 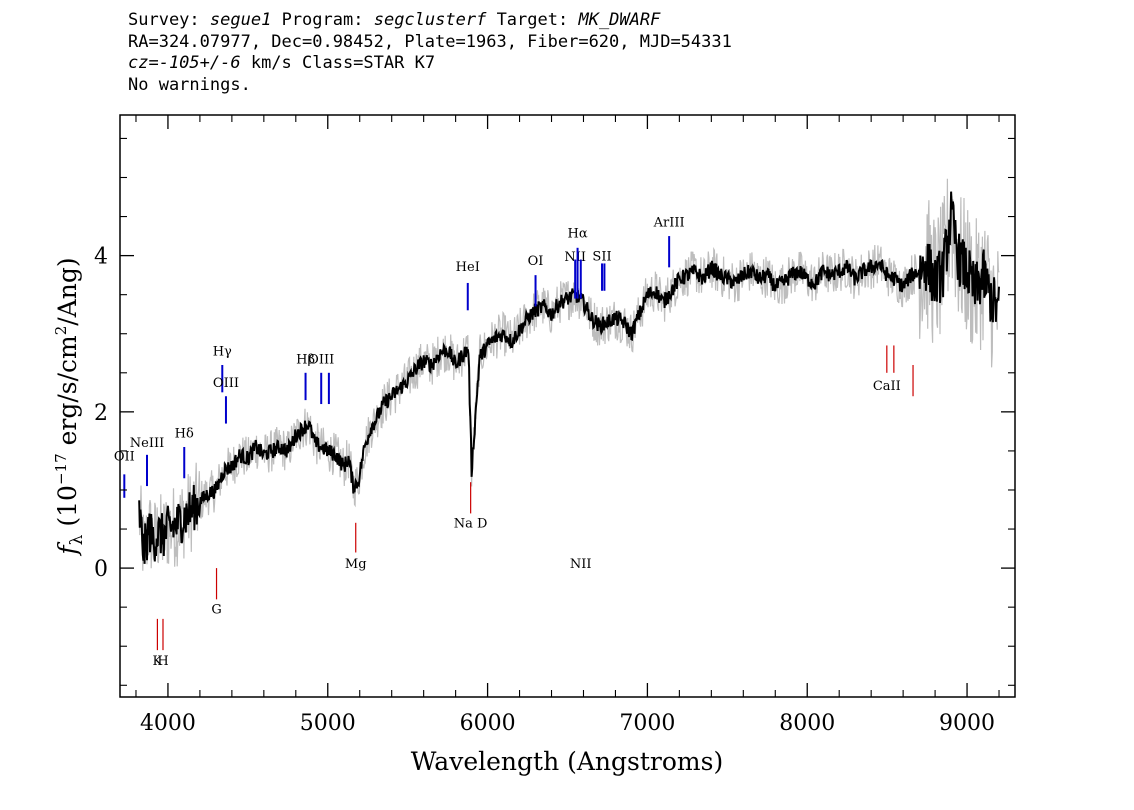 I want to click on x-axis-title: Wavelength (Angstroms), so click(x=567, y=761).